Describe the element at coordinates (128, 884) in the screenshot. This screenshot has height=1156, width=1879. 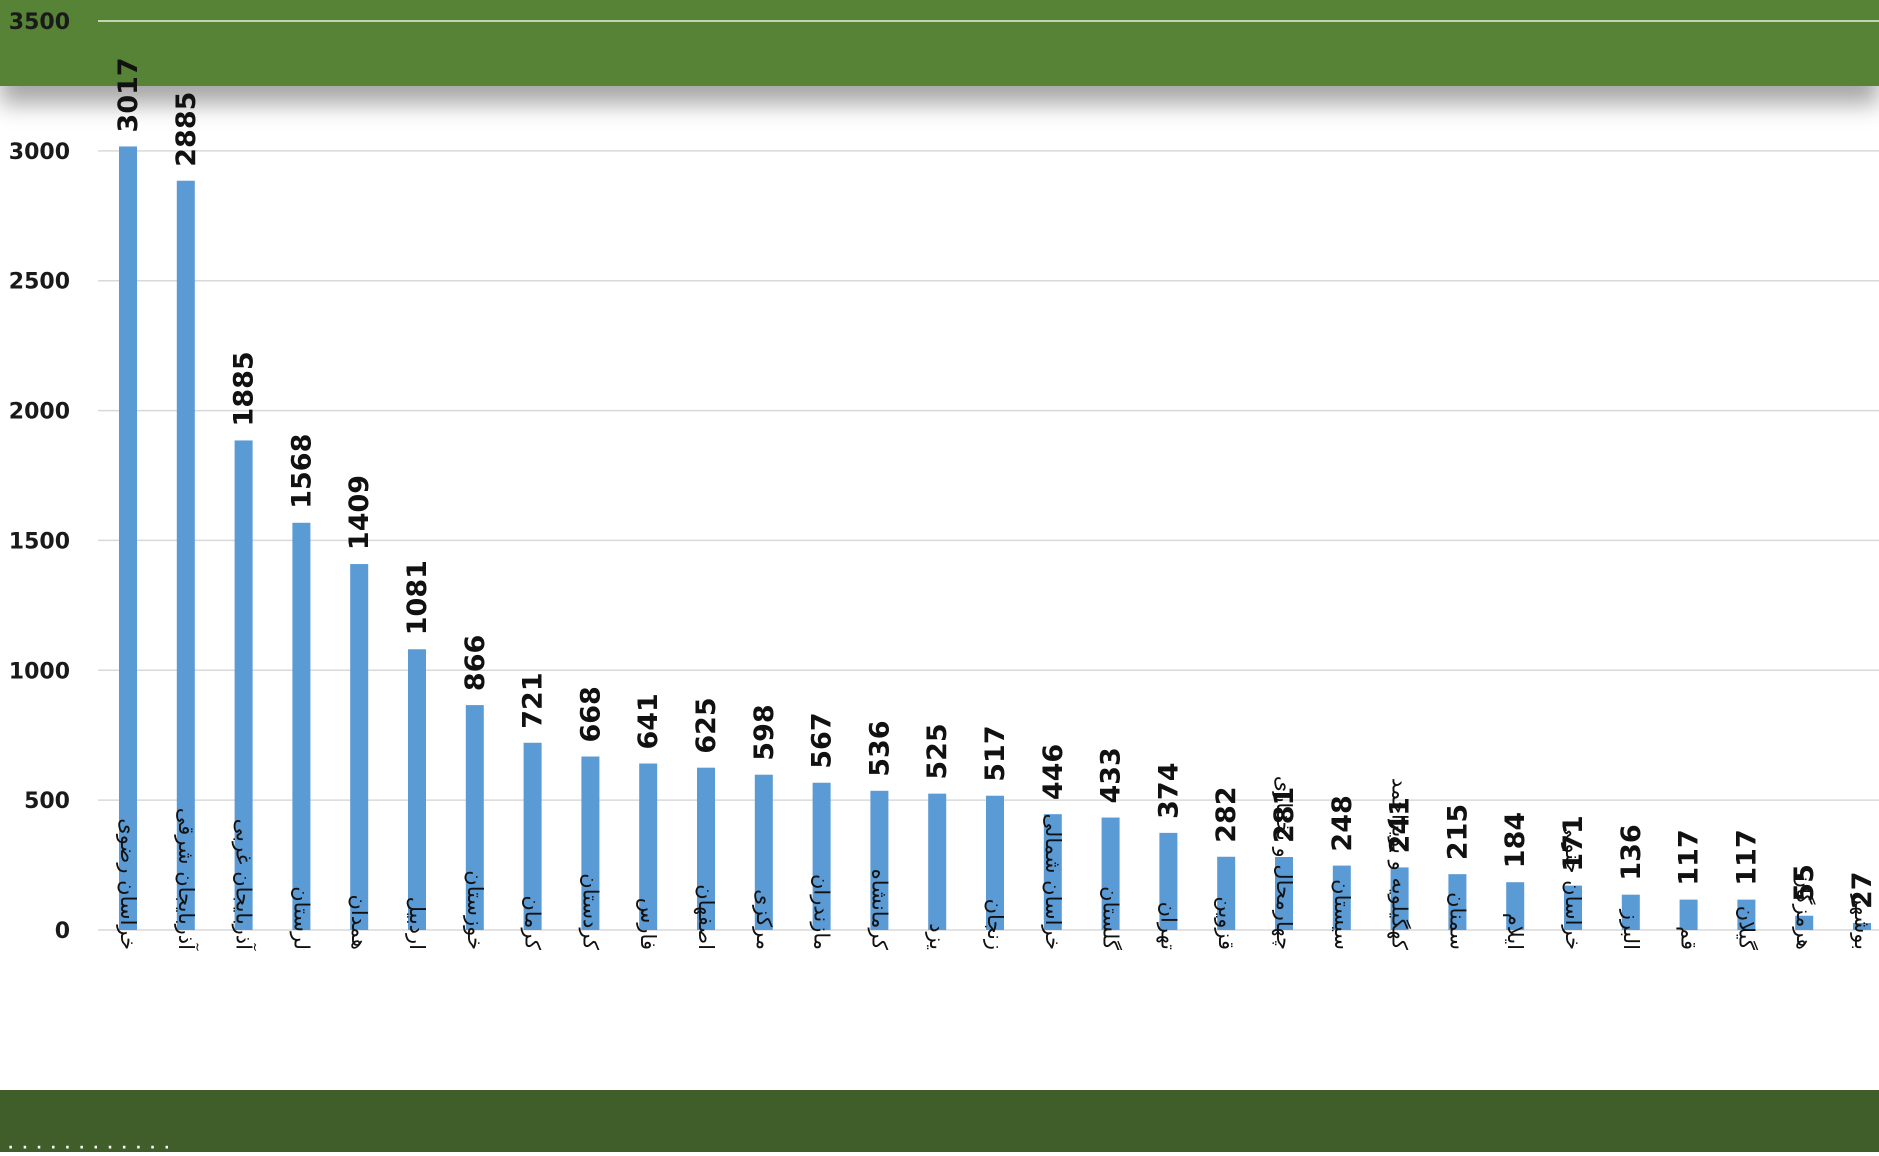
I see `x-tick-label: خراسان رضوی` at that location.